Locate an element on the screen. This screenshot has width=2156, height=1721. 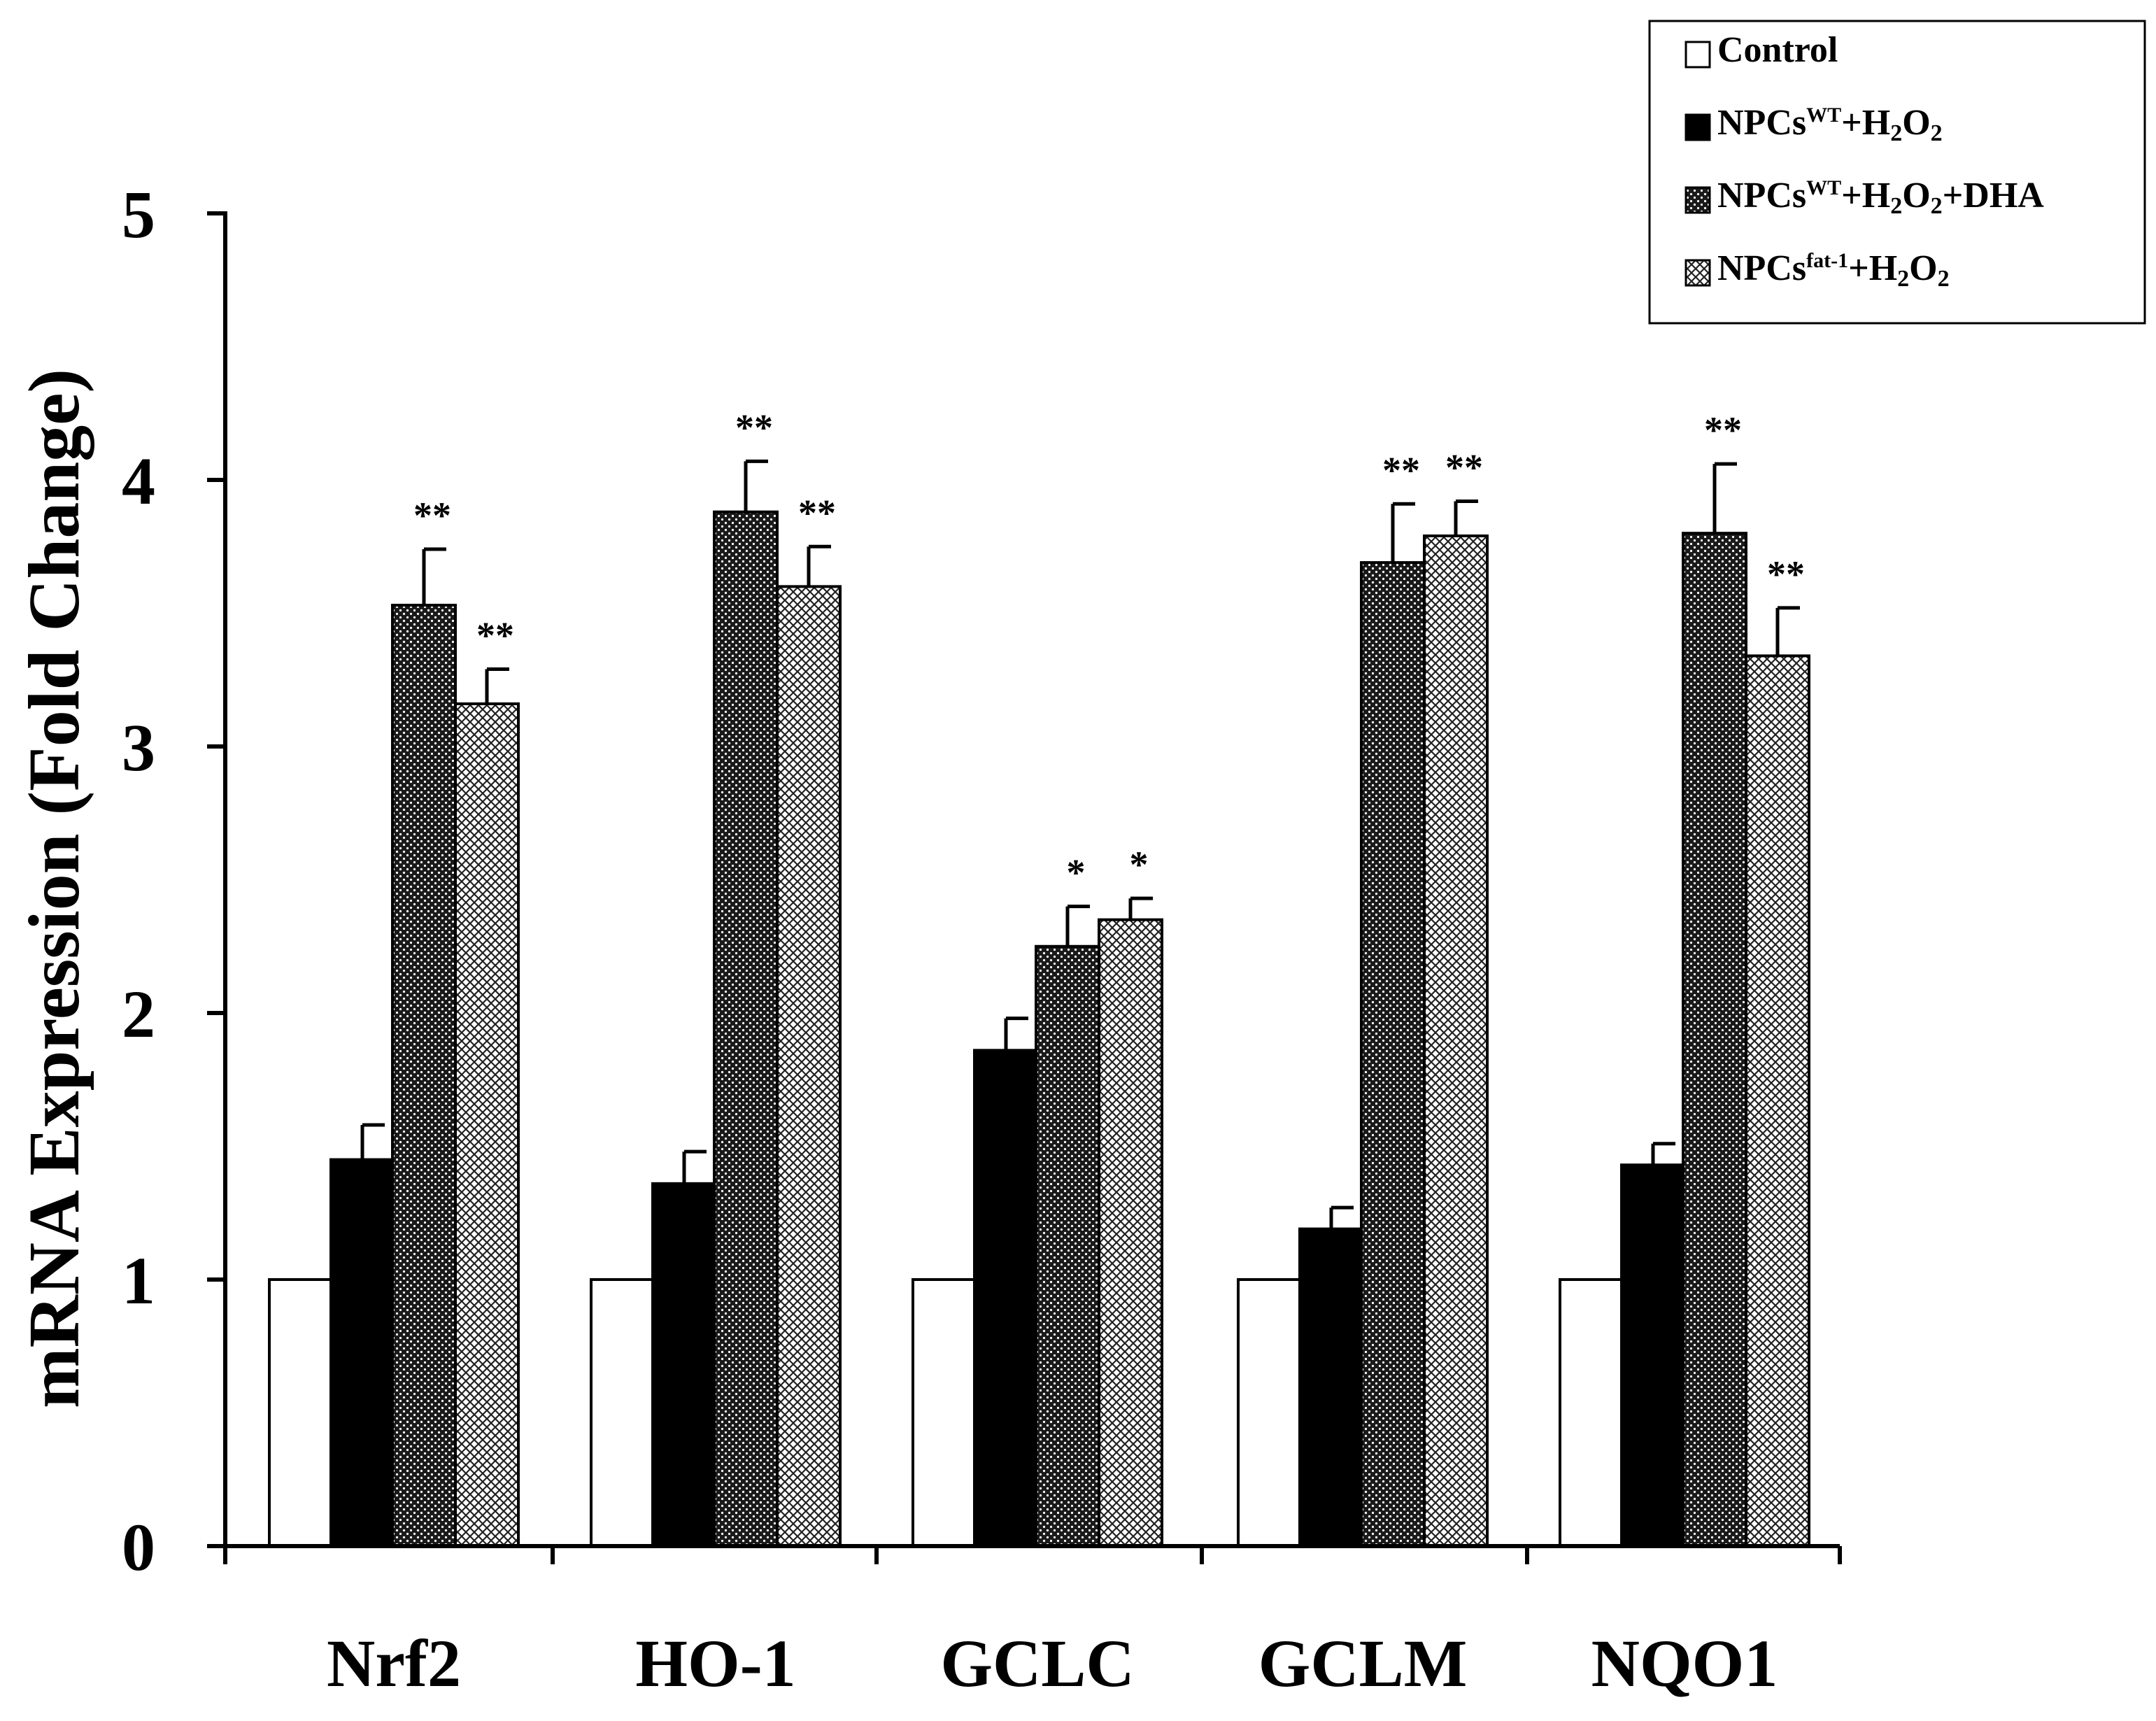
legend-box is located at coordinates (1897, 172).